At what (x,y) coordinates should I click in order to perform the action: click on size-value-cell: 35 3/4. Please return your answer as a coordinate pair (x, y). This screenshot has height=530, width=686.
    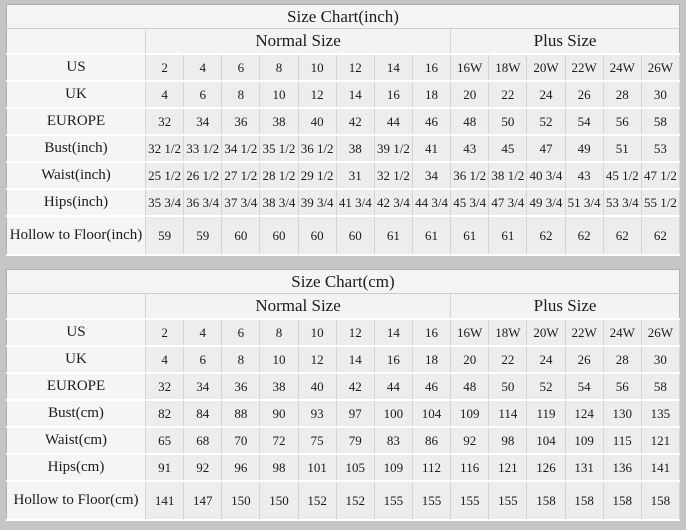
    Looking at the image, I should click on (164, 202).